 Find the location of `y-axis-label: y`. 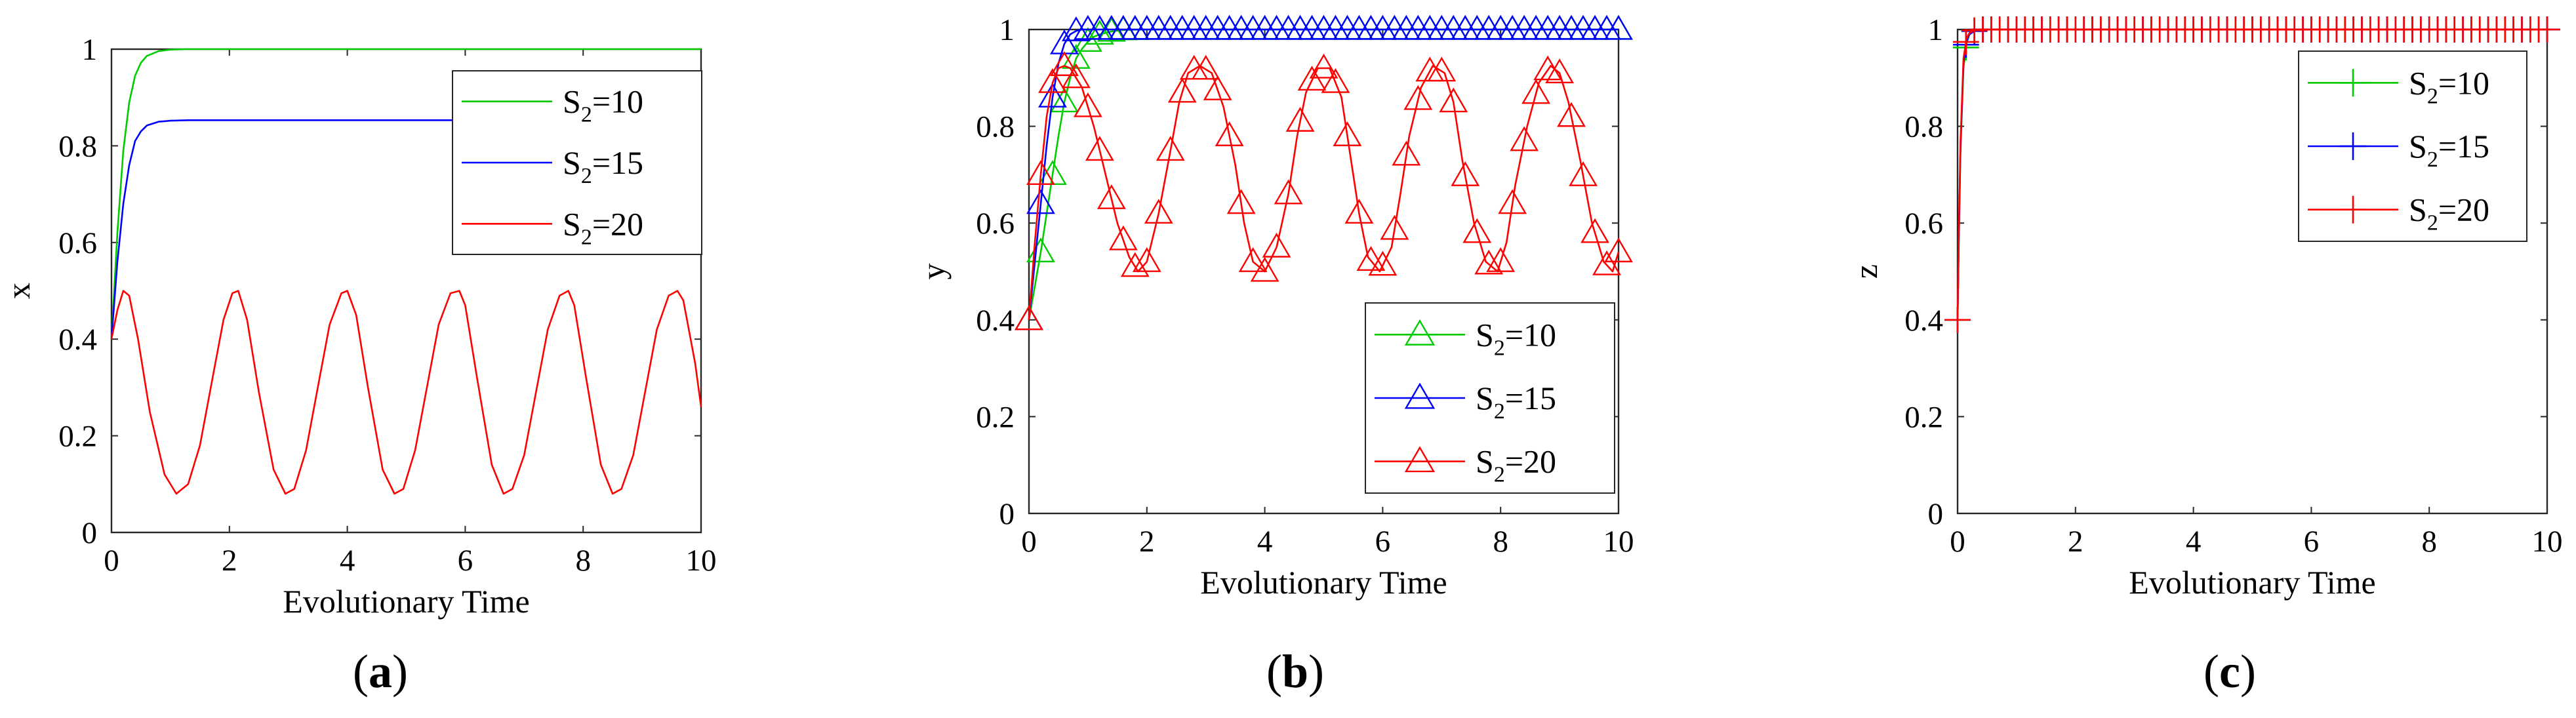

y-axis-label: y is located at coordinates (933, 272).